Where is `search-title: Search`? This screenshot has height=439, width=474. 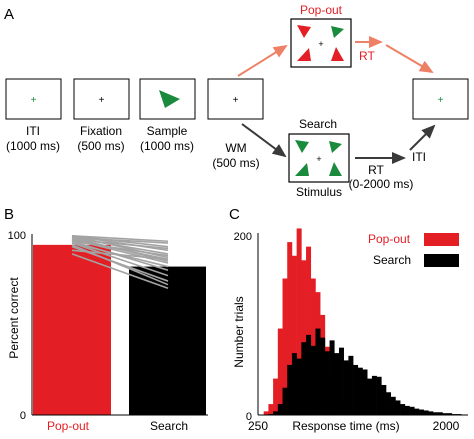
search-title: Search is located at coordinates (318, 124).